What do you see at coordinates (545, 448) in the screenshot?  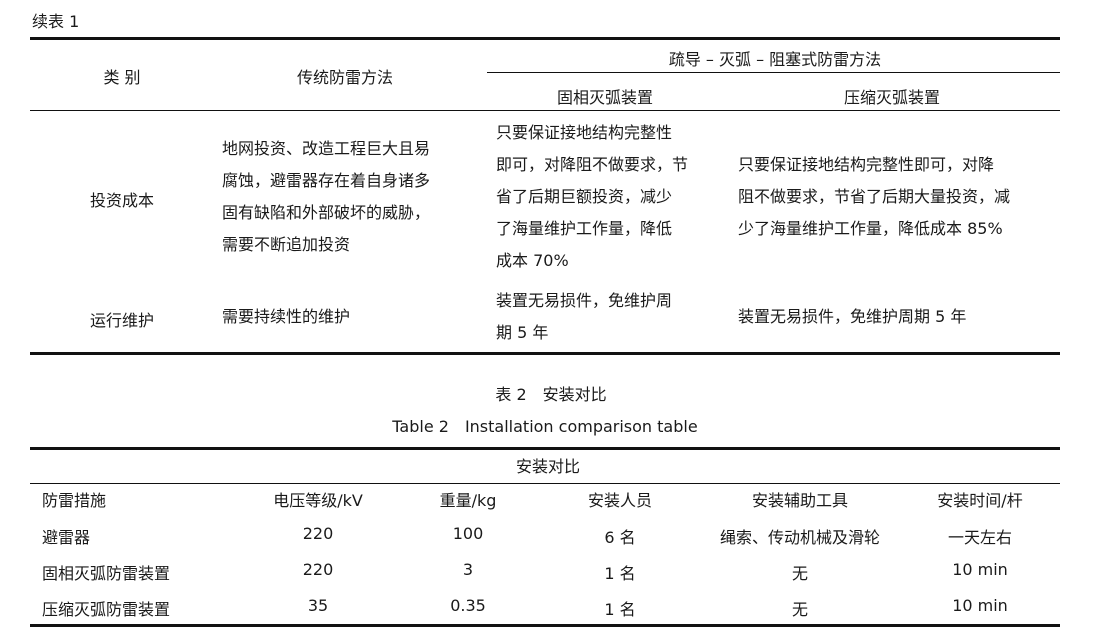 I see `table2-top-rule` at bounding box center [545, 448].